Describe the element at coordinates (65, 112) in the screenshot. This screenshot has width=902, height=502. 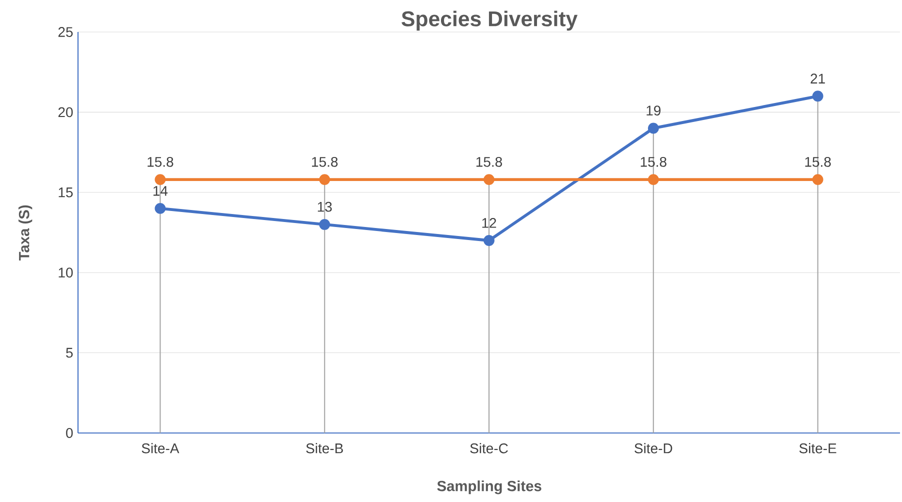
I see `y-tick-label: 20` at that location.